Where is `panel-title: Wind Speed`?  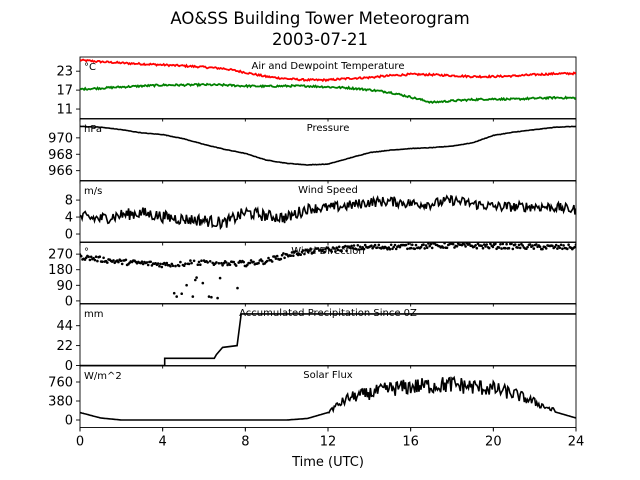 panel-title: Wind Speed is located at coordinates (328, 190).